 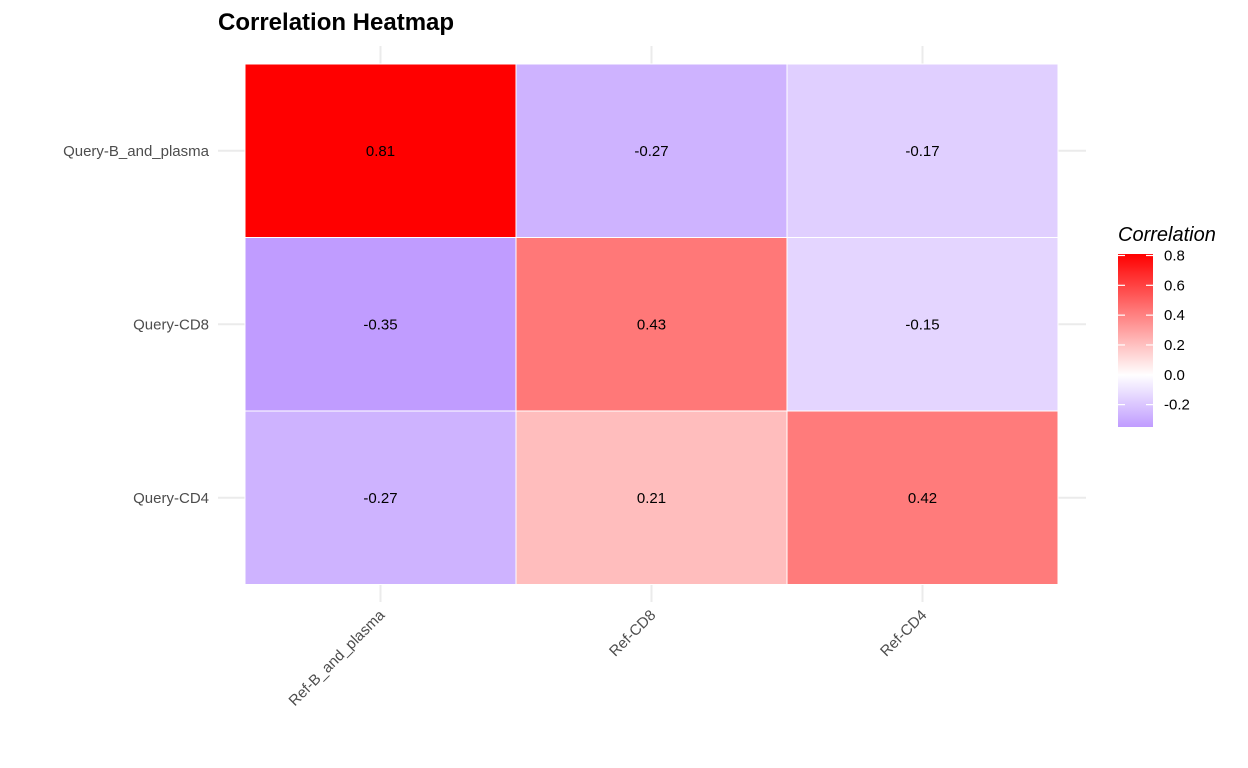 I want to click on color-legend: Correlation 0.8 0.6 0.4 0.2 0.0 -0.2, so click(x=1167, y=325).